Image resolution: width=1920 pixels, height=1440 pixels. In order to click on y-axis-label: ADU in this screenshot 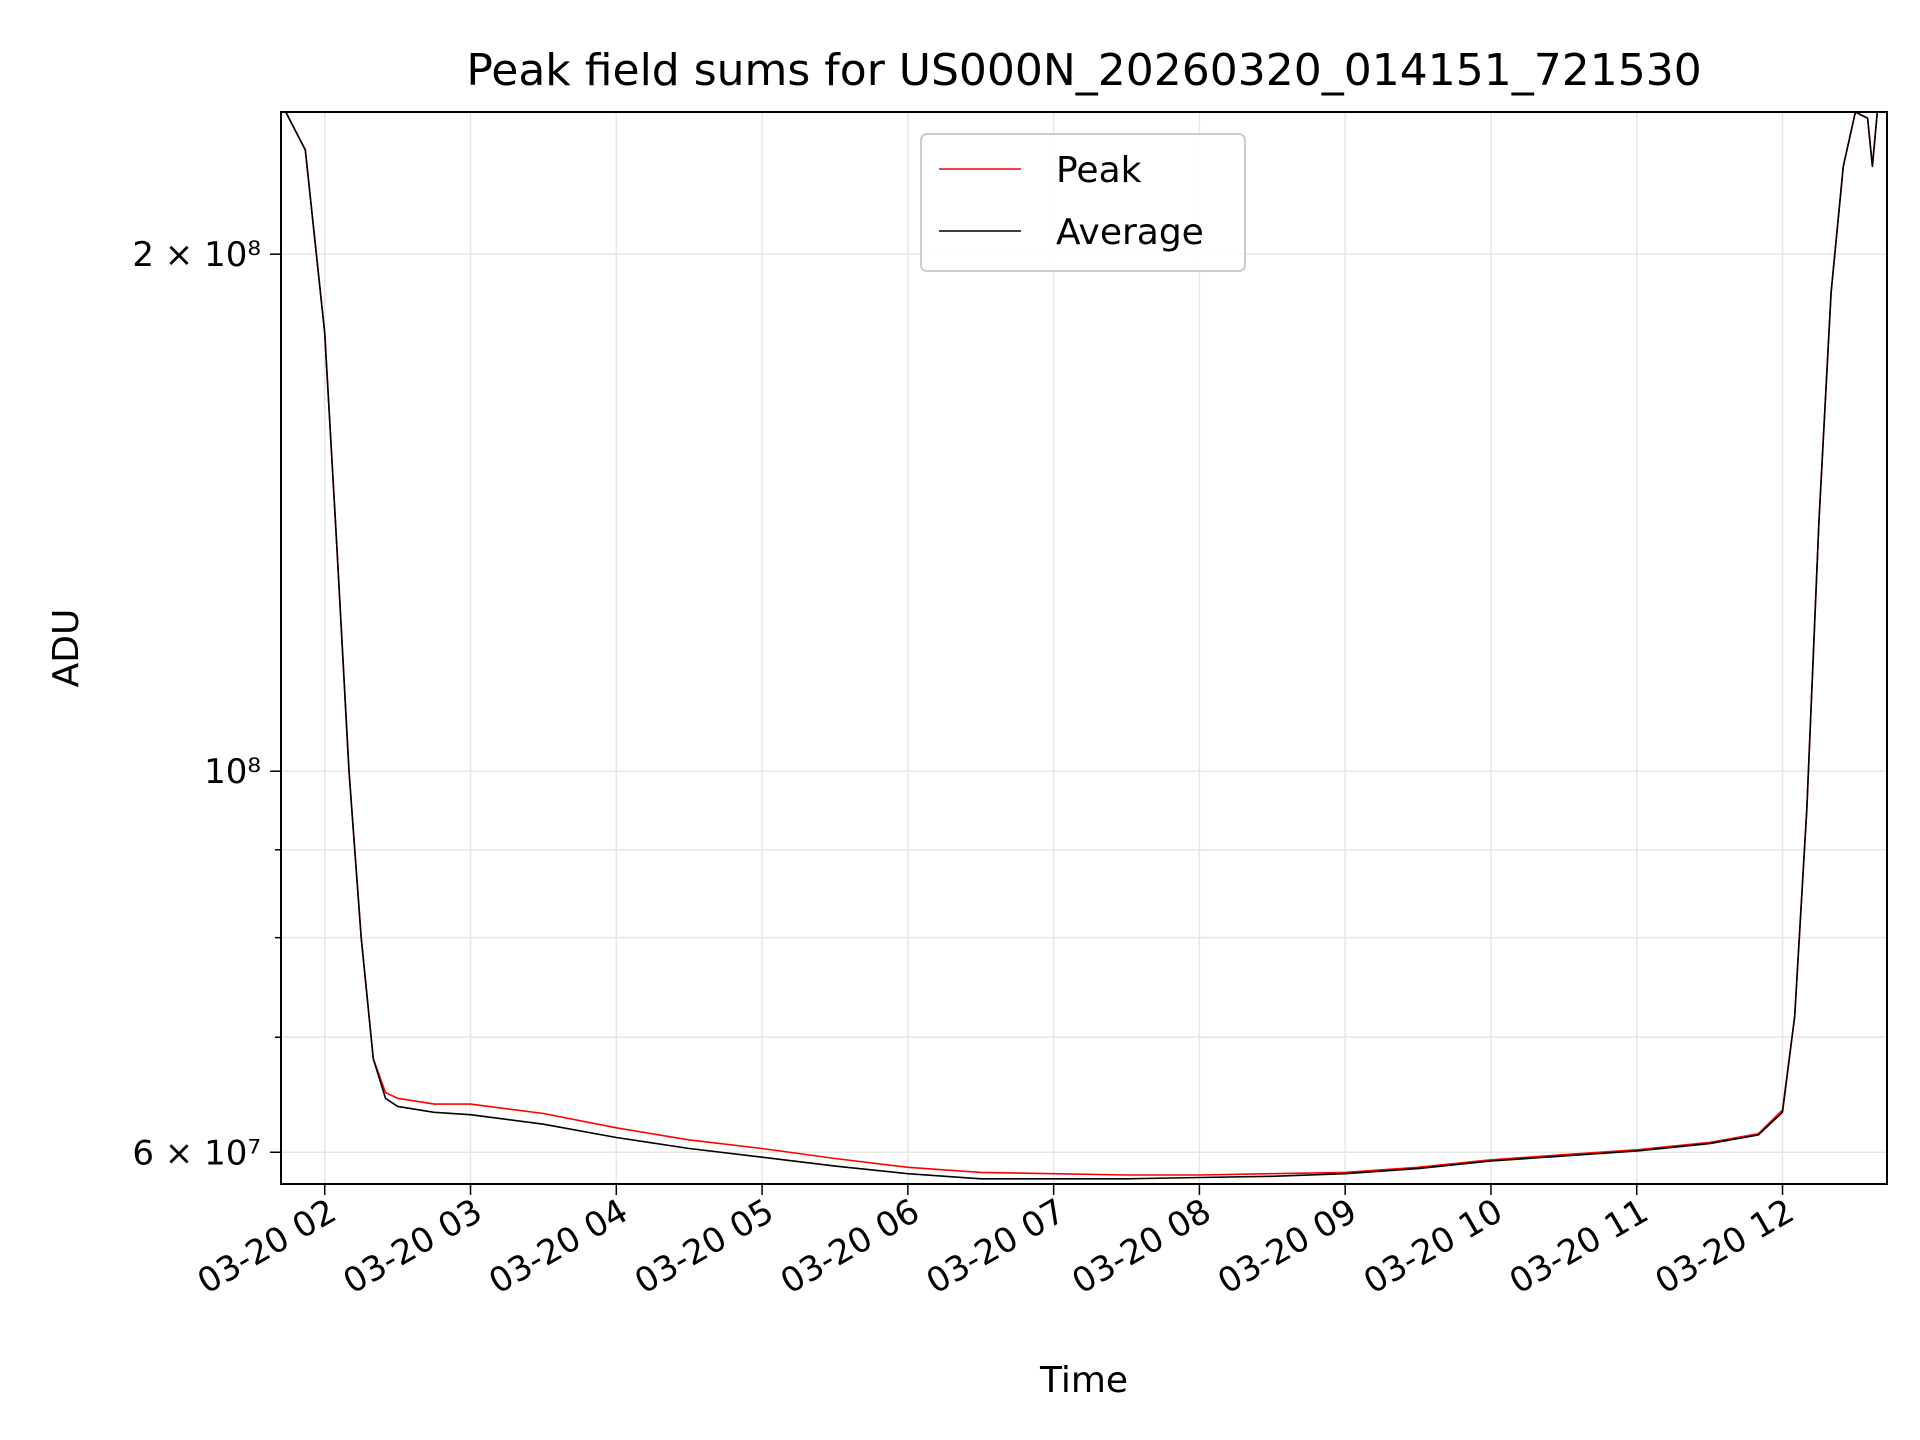, I will do `click(66, 648)`.